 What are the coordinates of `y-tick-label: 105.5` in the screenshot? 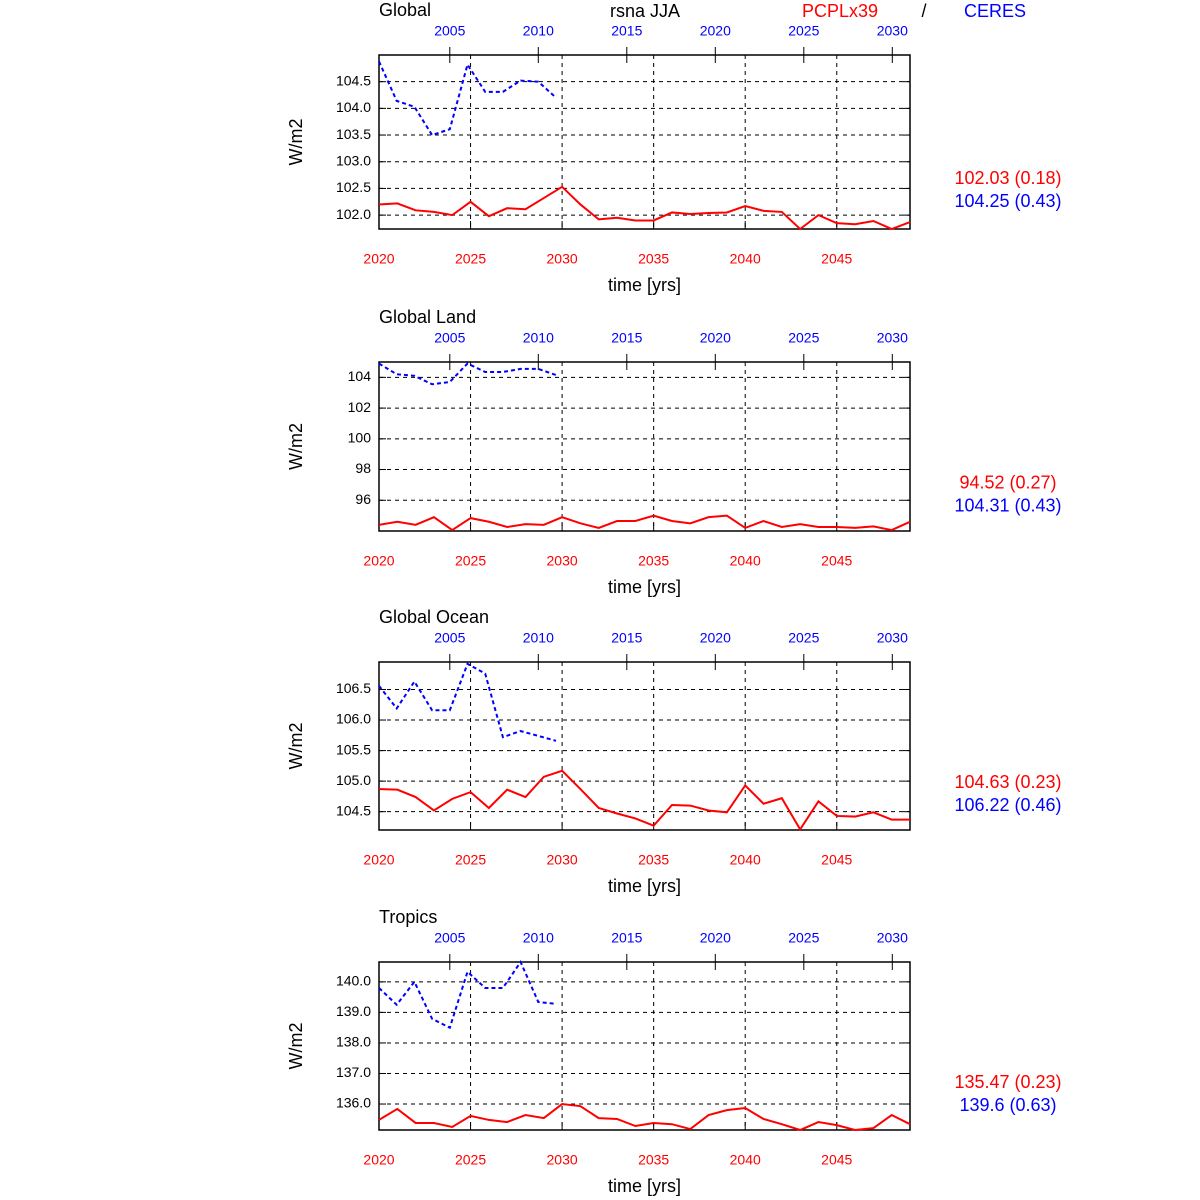 It's located at (353, 749).